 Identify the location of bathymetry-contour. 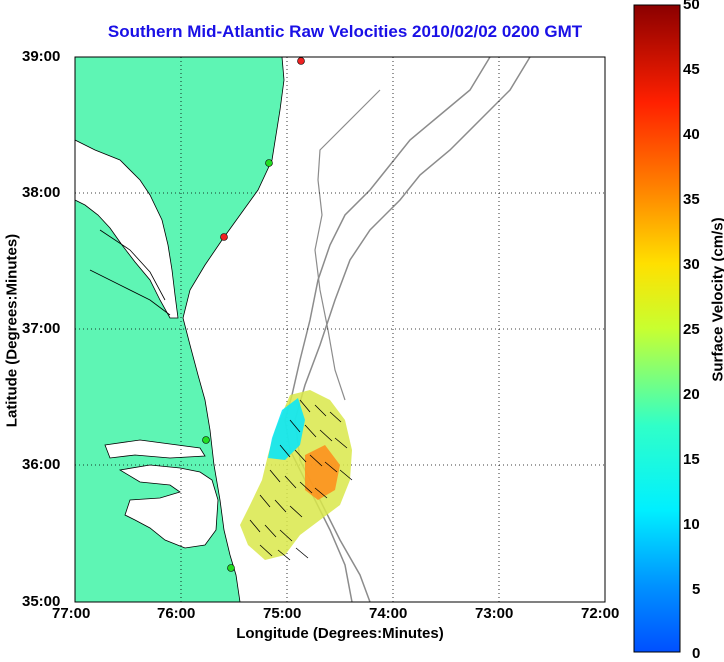
(347, 245).